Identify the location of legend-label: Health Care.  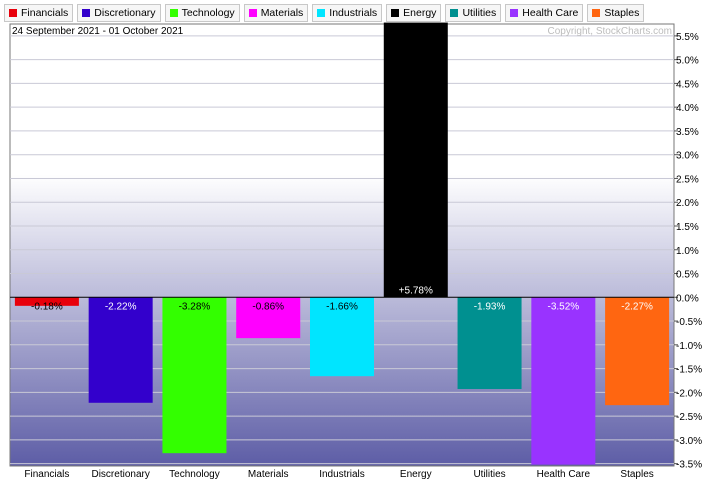
(550, 13).